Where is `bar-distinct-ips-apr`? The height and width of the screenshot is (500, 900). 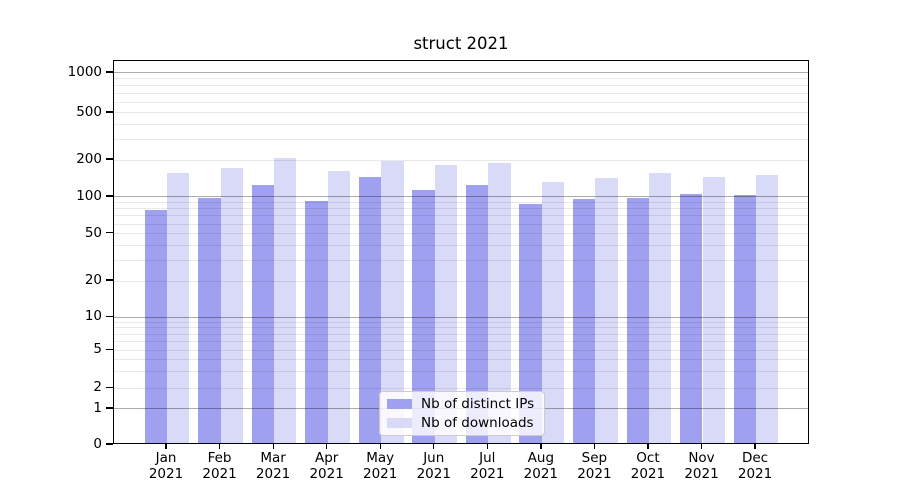
bar-distinct-ips-apr is located at coordinates (316, 321).